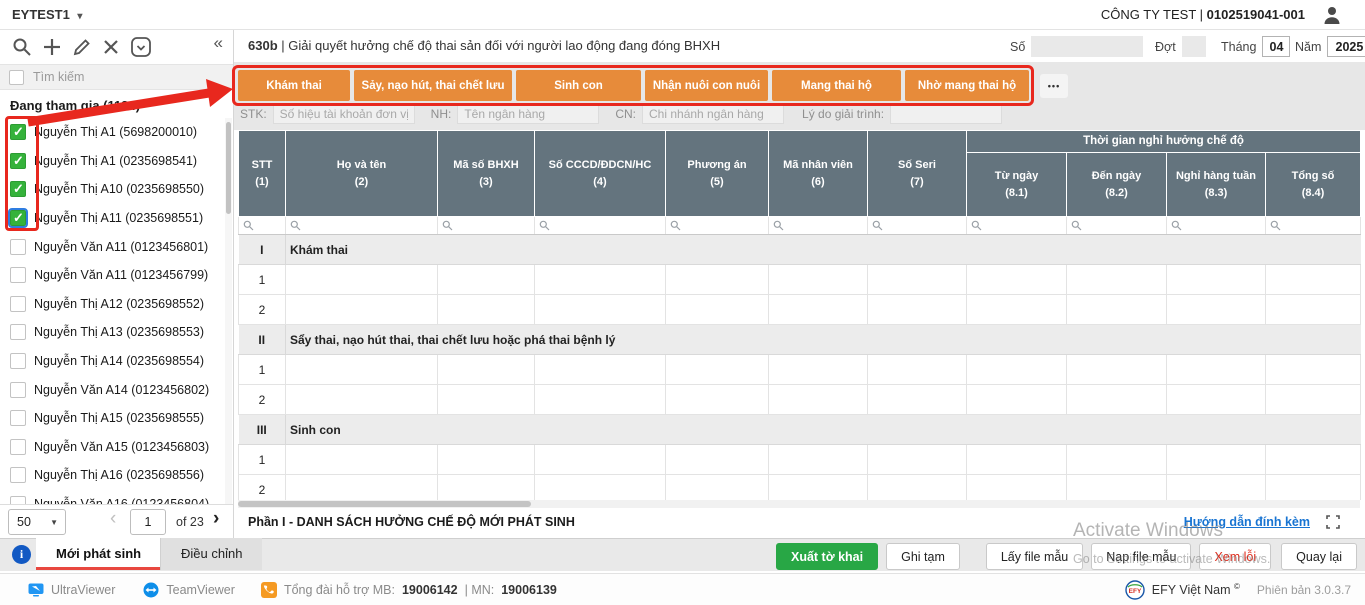 The height and width of the screenshot is (605, 1365). I want to click on checkbox-checked-focused, so click(18, 218).